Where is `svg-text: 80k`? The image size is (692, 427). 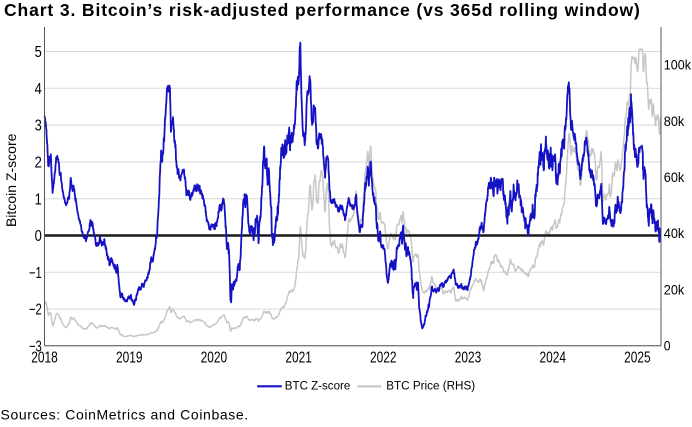
svg-text: 80k is located at coordinates (674, 121).